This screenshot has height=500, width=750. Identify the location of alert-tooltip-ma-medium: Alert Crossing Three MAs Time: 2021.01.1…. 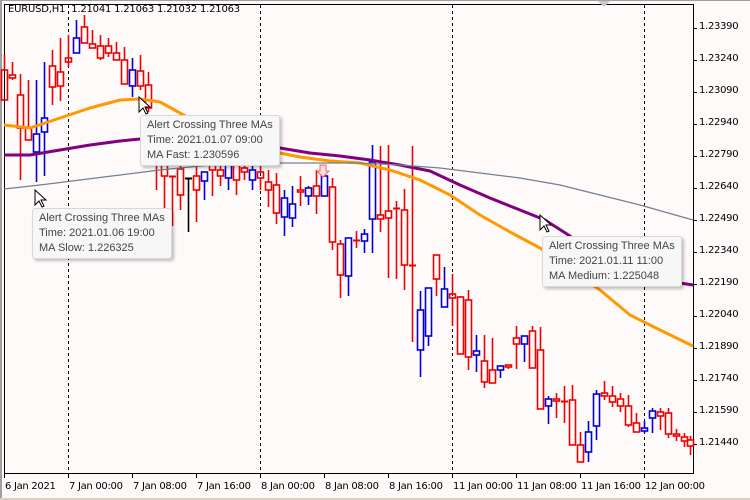
(612, 261).